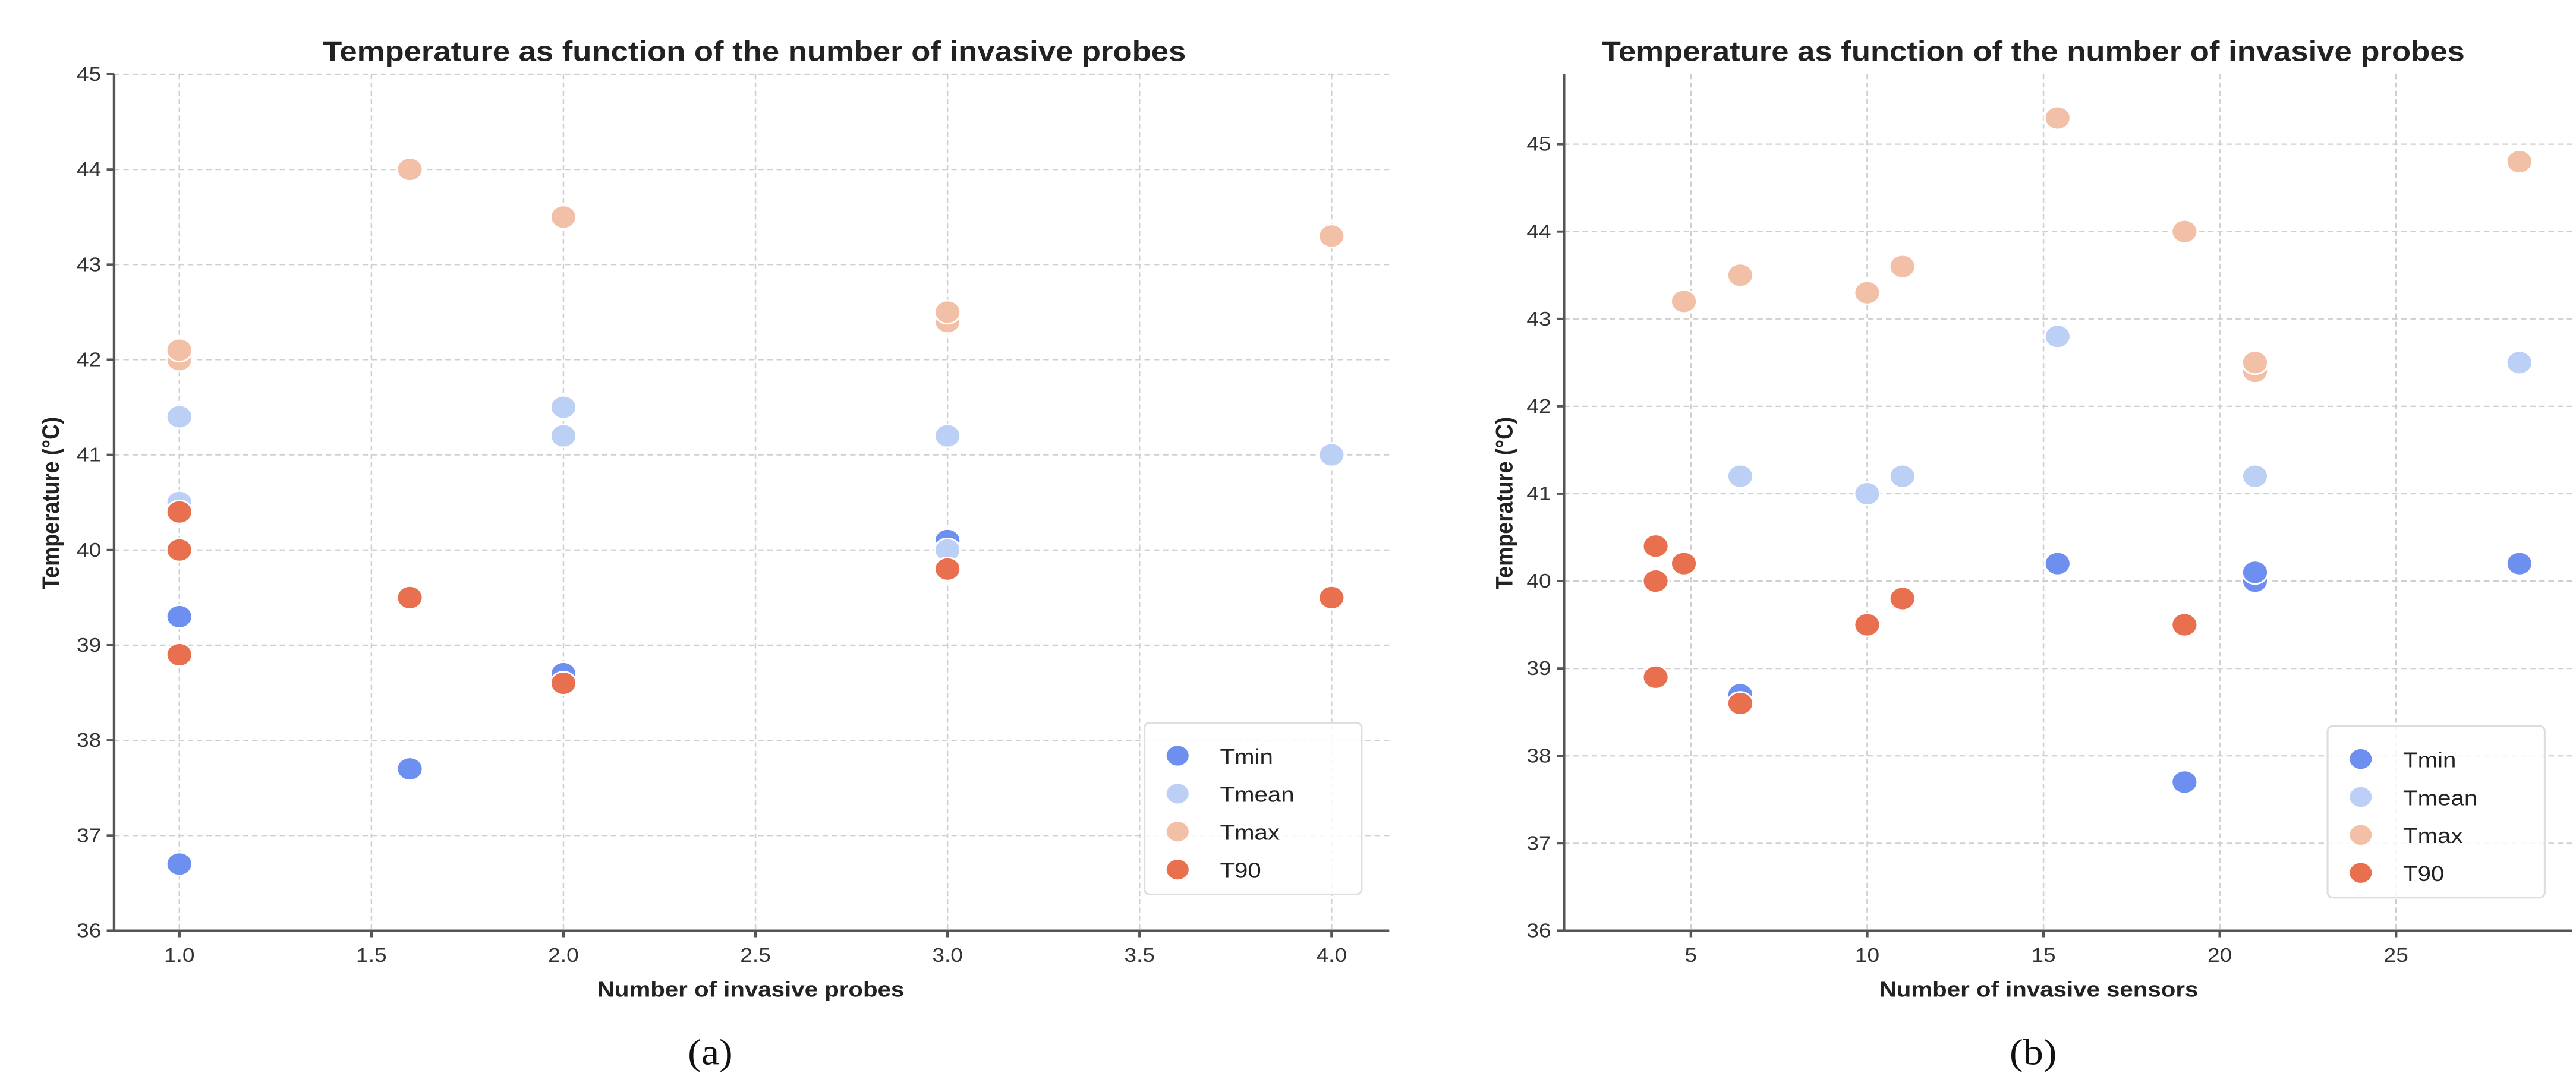  Describe the element at coordinates (948, 956) in the screenshot. I see `x-tick-label: 3.0` at that location.